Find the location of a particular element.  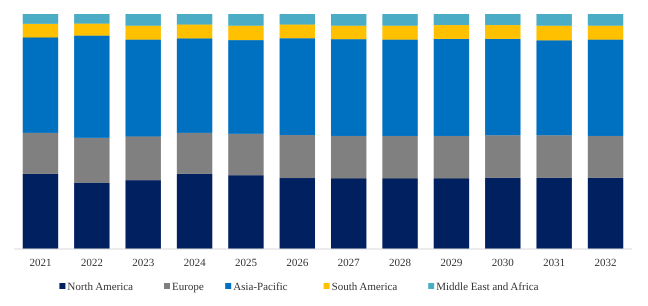

legend-label: Europe is located at coordinates (188, 287).